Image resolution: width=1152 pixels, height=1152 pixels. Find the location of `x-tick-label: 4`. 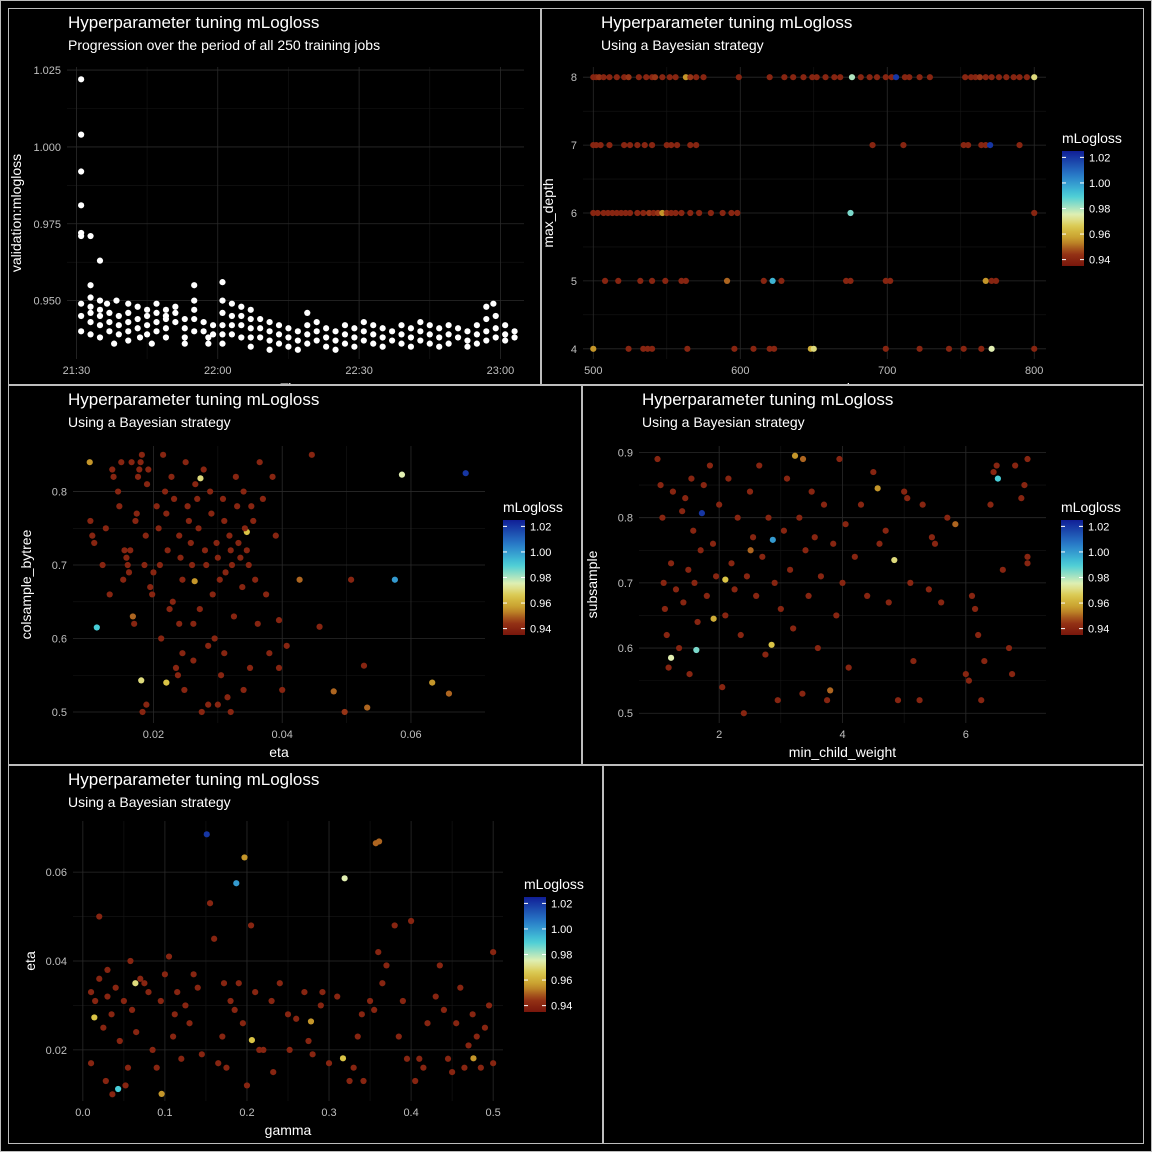

x-tick-label: 4 is located at coordinates (842, 735).